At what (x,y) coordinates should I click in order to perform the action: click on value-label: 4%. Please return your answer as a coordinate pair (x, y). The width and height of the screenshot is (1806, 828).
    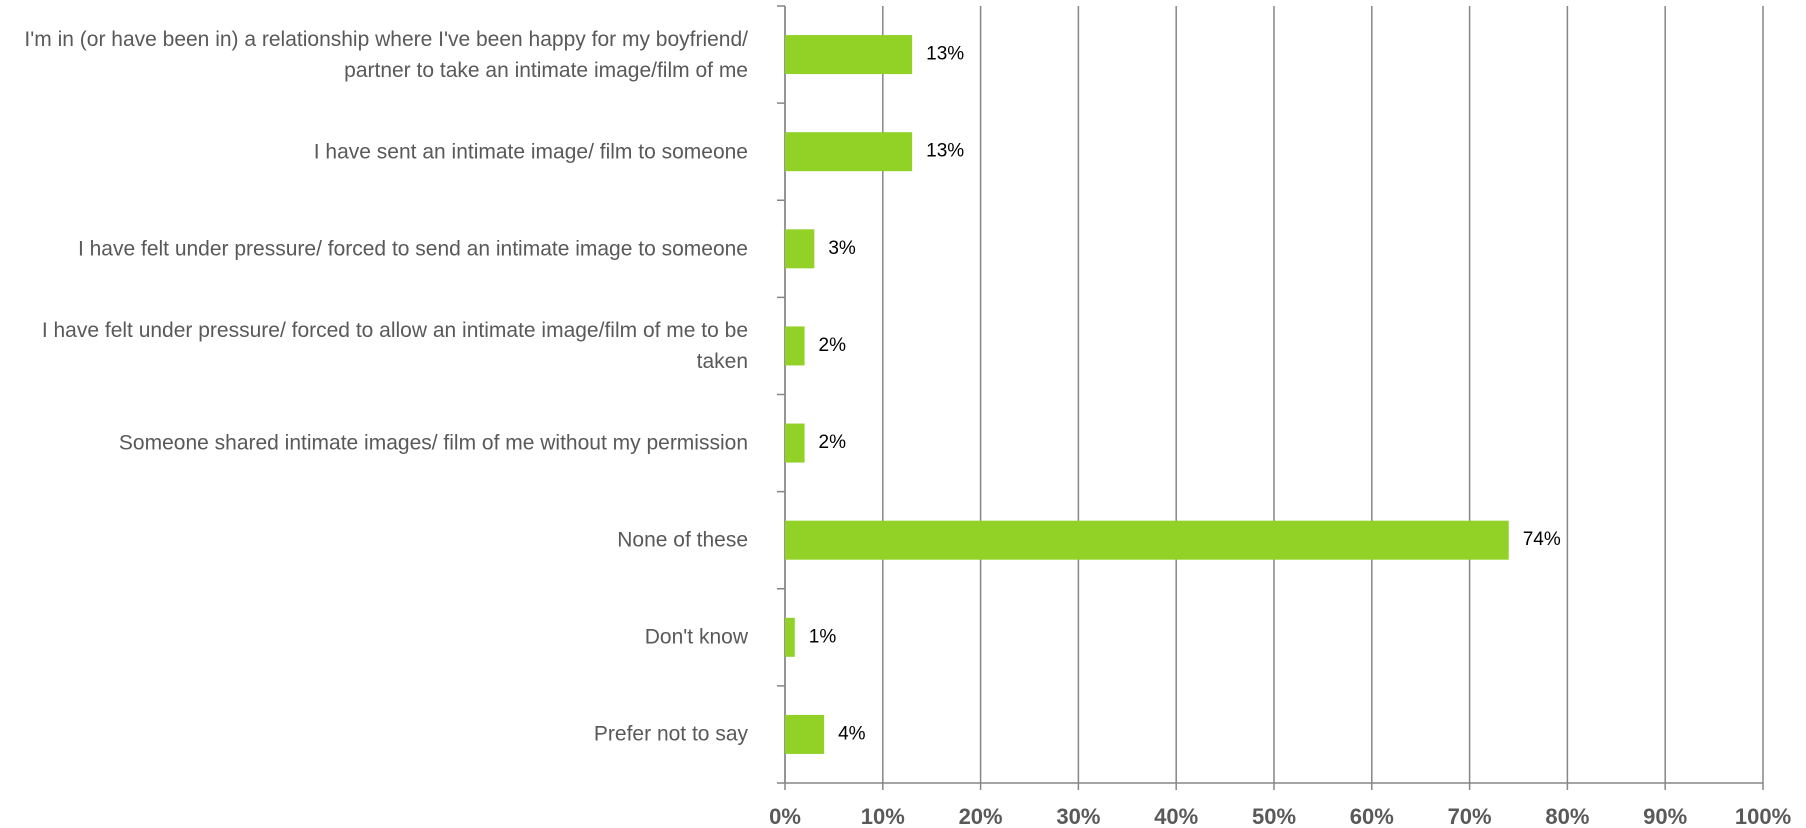
    Looking at the image, I should click on (852, 733).